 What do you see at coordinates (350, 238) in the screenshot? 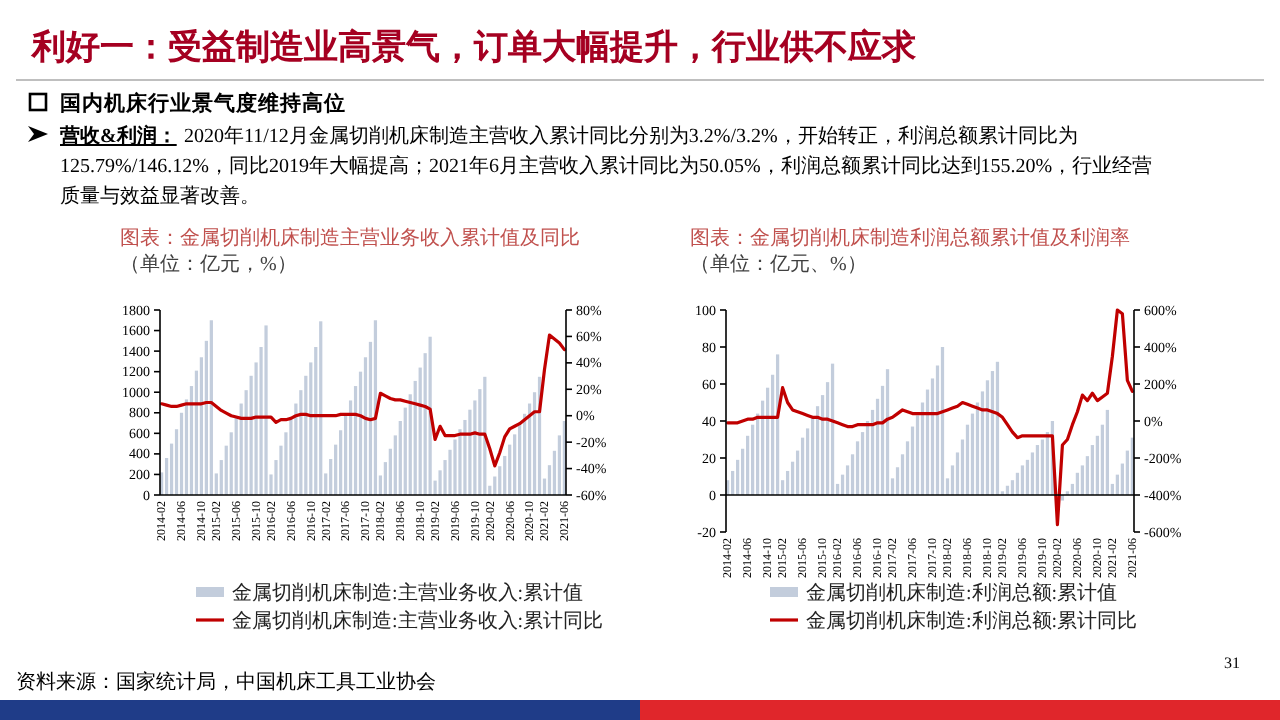
I see `chart-title: 图表：金属切削机床制造主营业务收入累计值及同比` at bounding box center [350, 238].